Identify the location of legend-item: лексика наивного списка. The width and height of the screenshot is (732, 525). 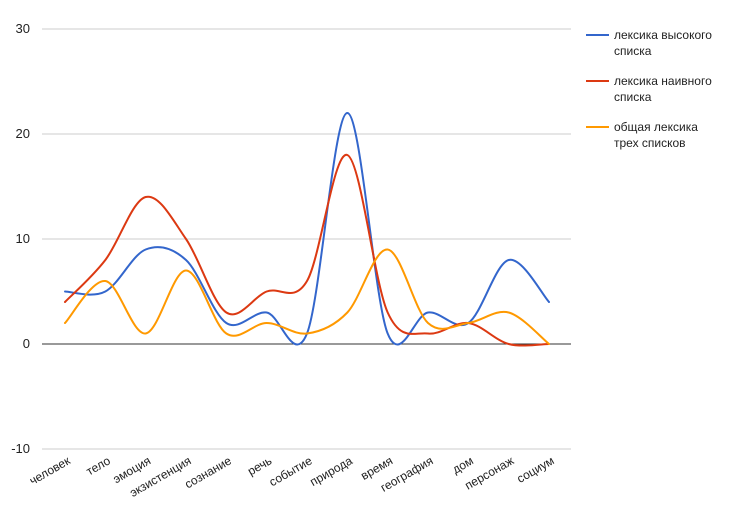
(649, 89).